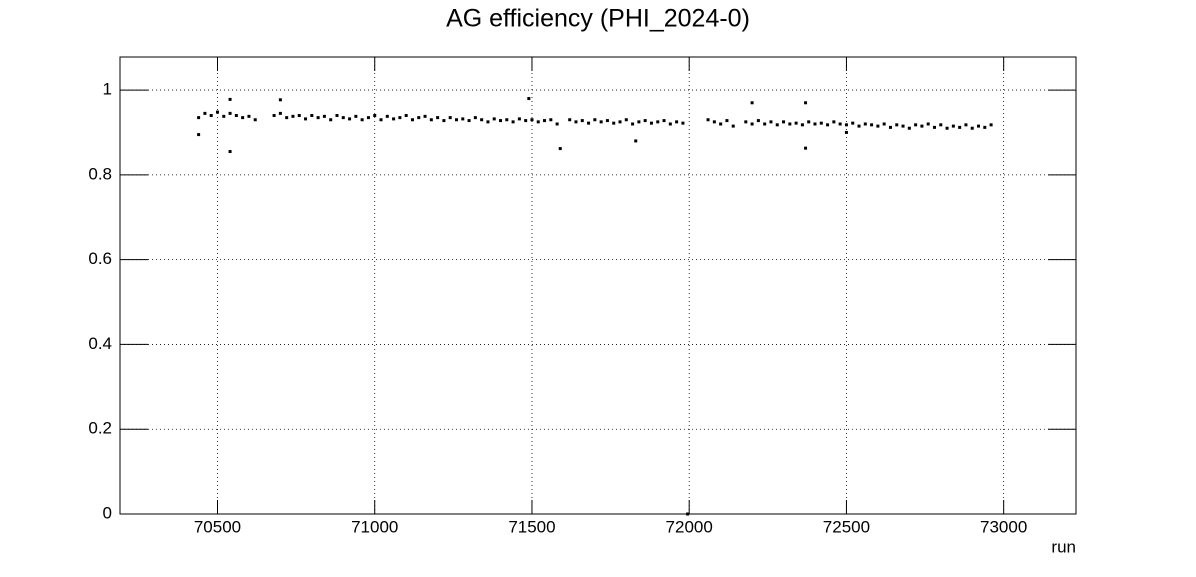  What do you see at coordinates (100, 258) in the screenshot?
I see `y-tick-label: 0.6` at bounding box center [100, 258].